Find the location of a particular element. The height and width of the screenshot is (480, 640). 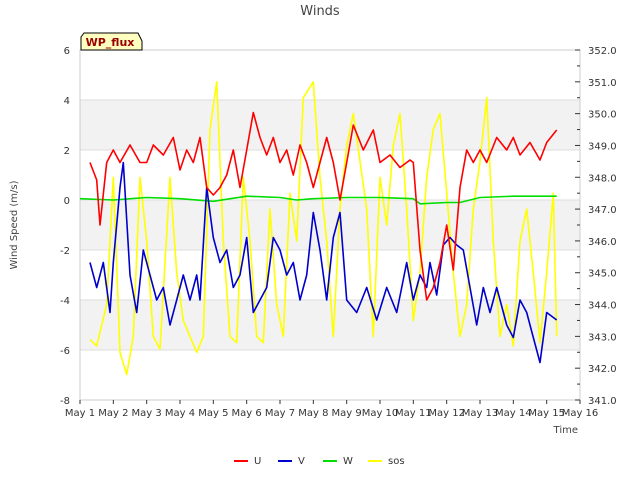

x-tick-label: May 13 is located at coordinates (480, 413).